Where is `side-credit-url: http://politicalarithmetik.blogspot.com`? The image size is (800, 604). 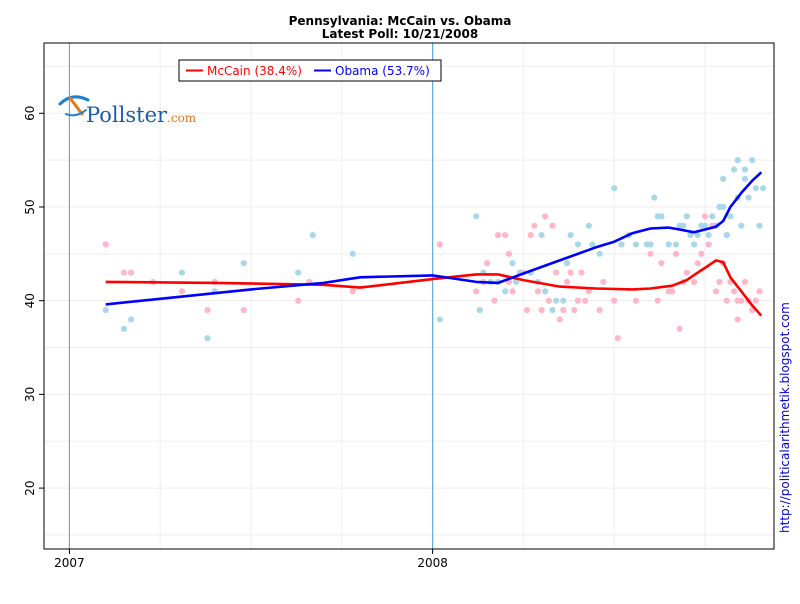 side-credit-url: http://politicalarithmetik.blogspot.com is located at coordinates (785, 417).